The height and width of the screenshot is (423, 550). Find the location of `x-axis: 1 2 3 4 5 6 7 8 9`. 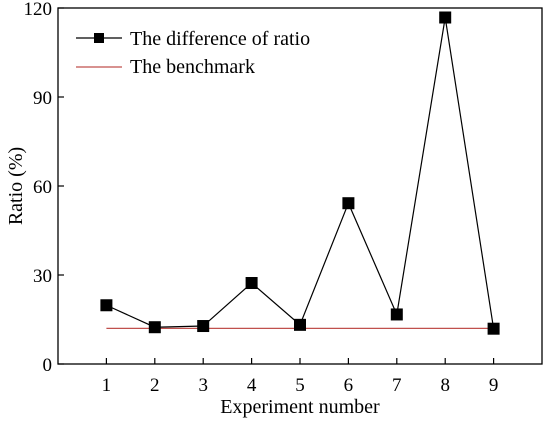

x-axis: 1 2 3 4 5 6 7 8 9 is located at coordinates (300, 377).